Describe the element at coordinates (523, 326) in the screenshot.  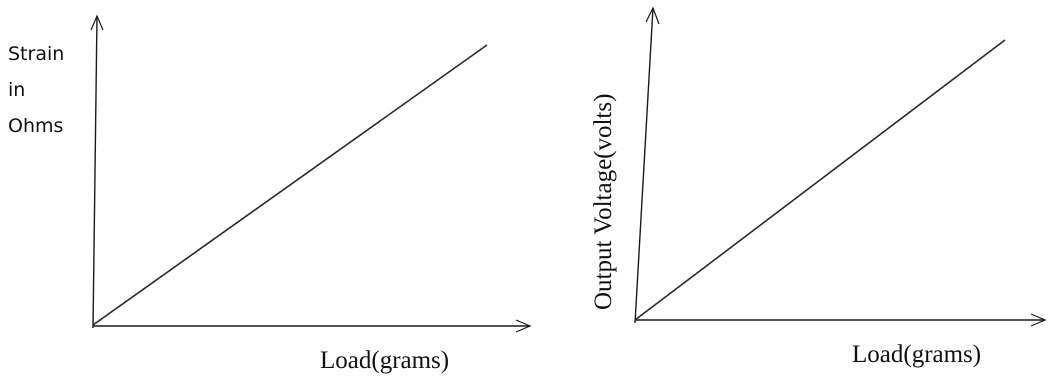
I see `left-x-axis-arrow` at that location.